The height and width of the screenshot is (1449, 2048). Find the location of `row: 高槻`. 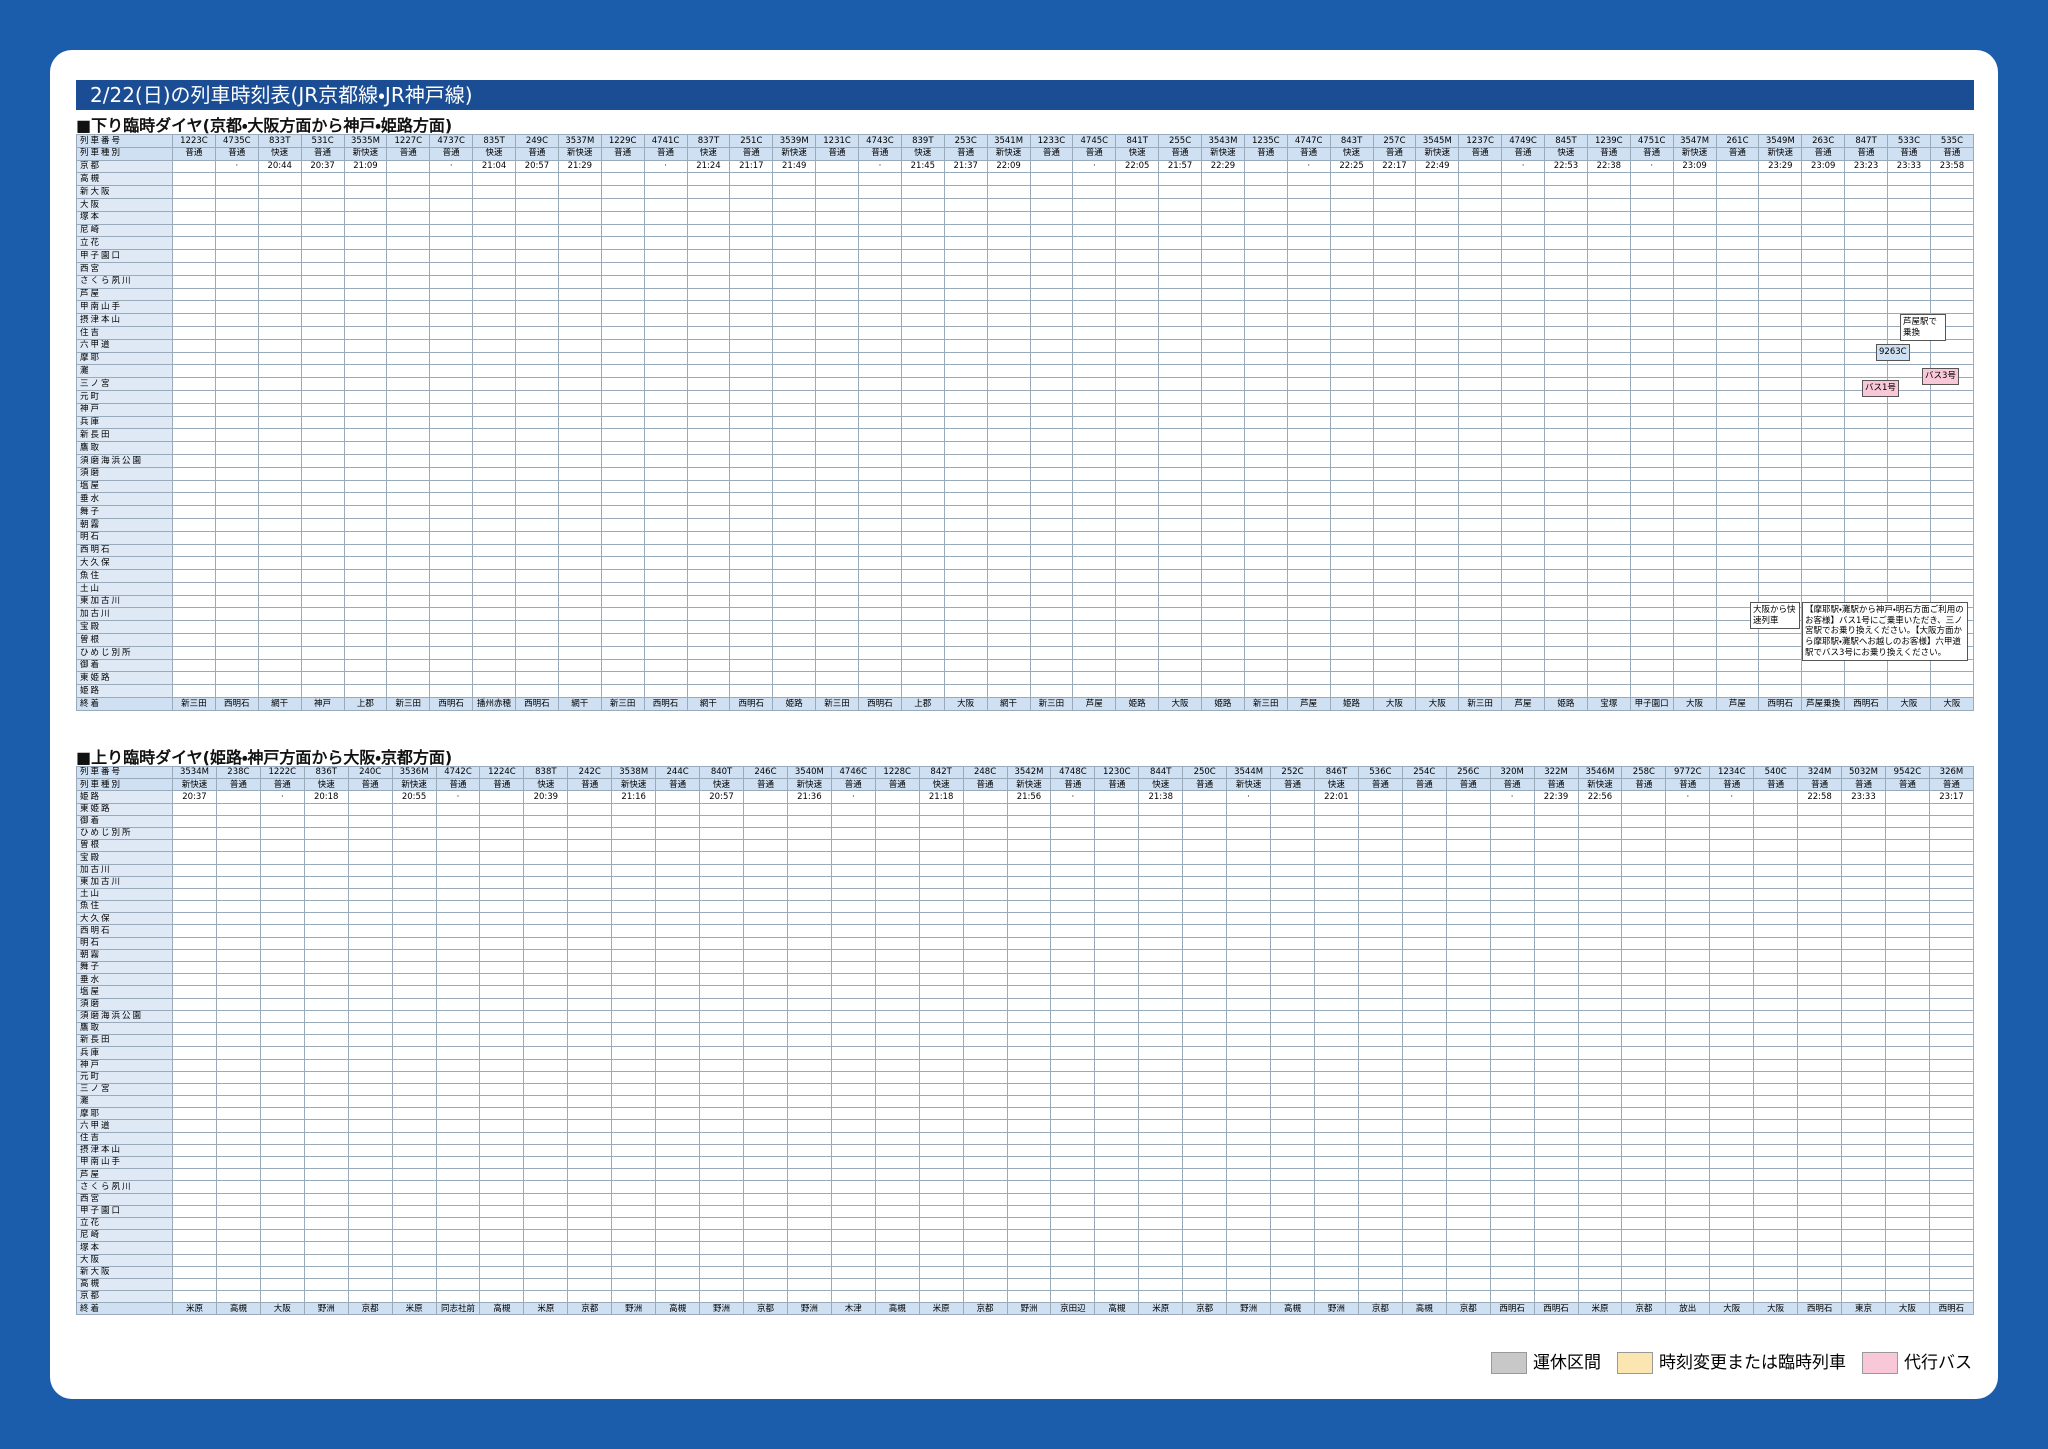

row: 高槻 is located at coordinates (1025, 179).